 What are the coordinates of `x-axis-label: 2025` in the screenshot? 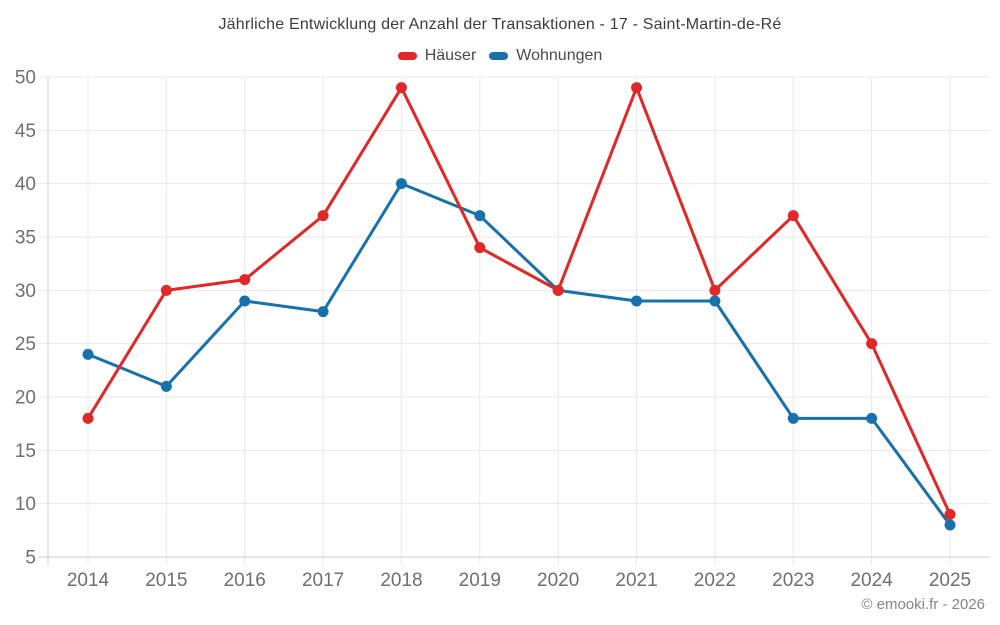 It's located at (950, 580).